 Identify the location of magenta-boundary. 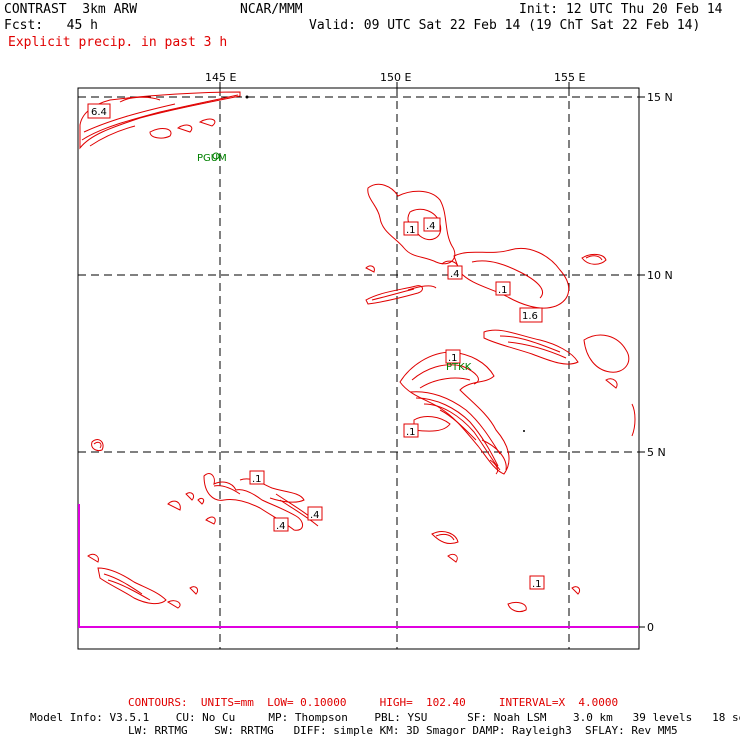
(358, 566).